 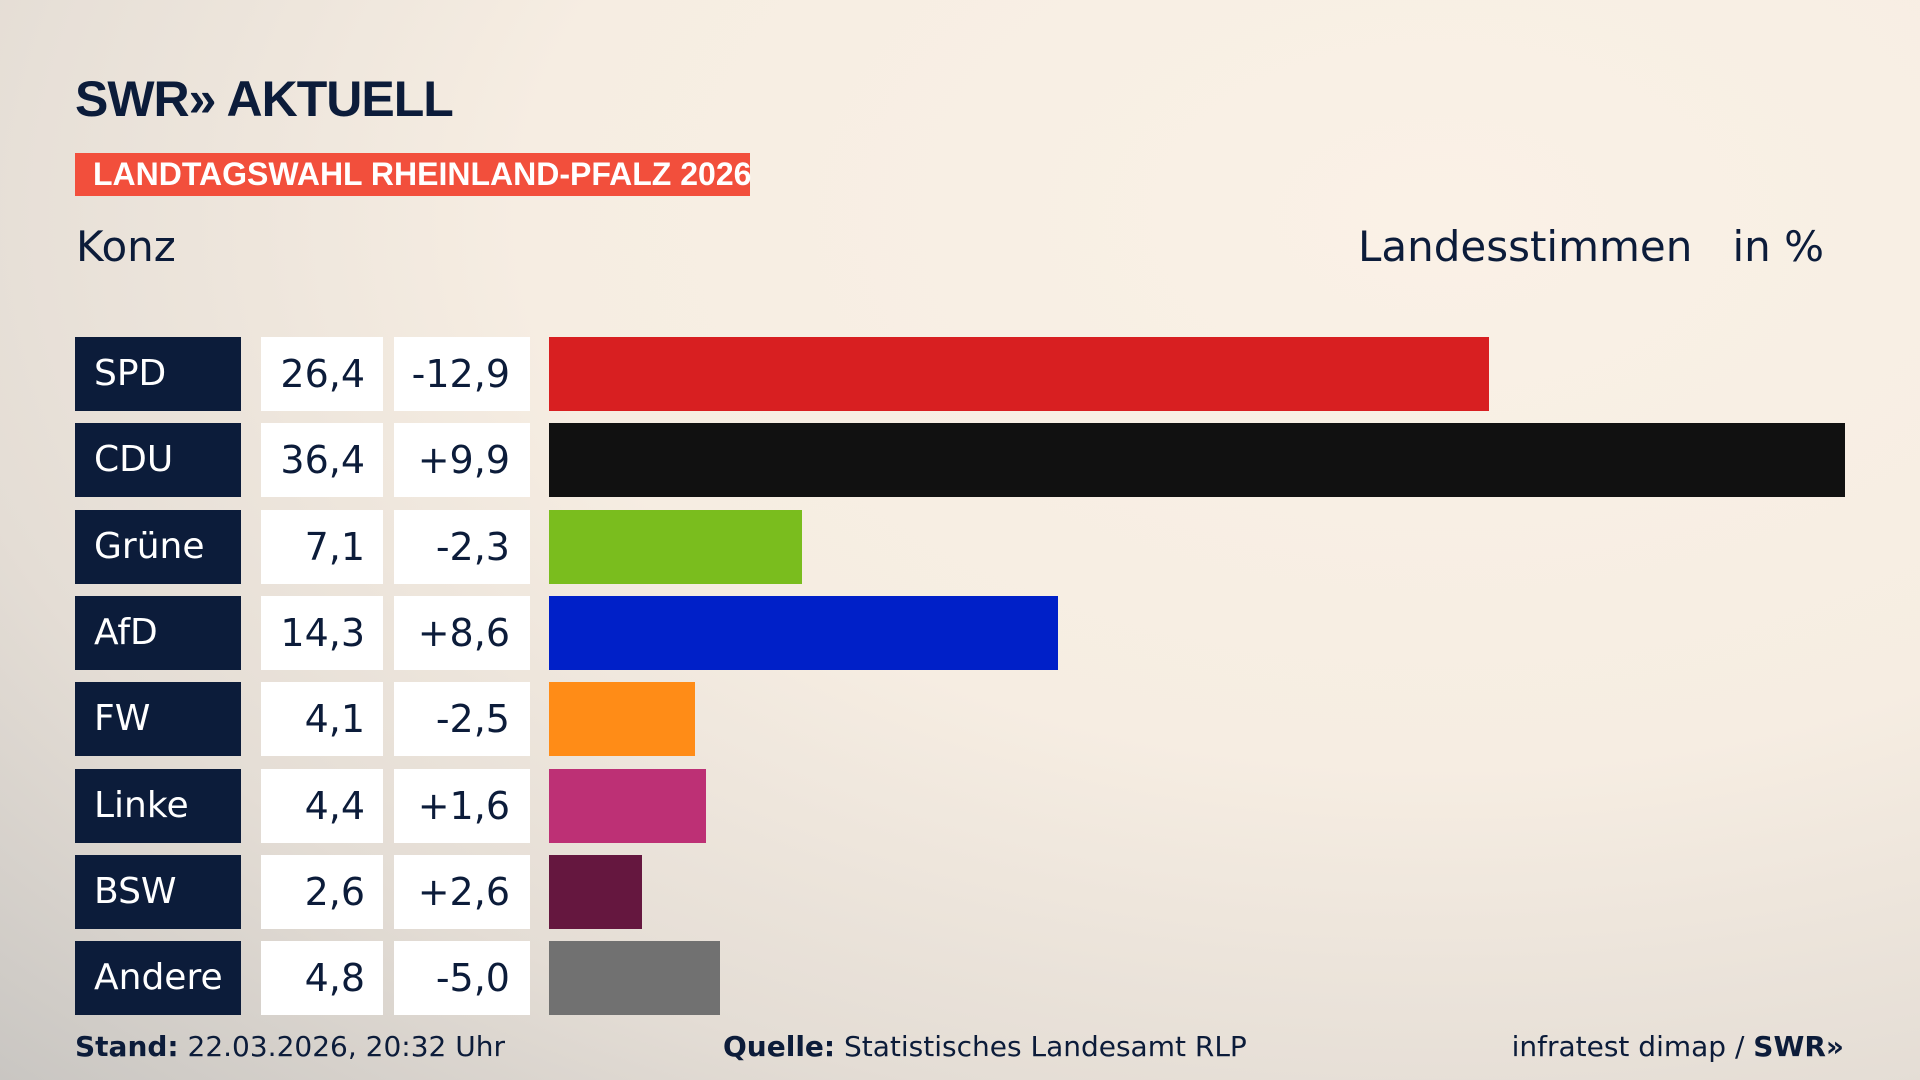 What do you see at coordinates (1778, 246) in the screenshot?
I see `unit-label: in %` at bounding box center [1778, 246].